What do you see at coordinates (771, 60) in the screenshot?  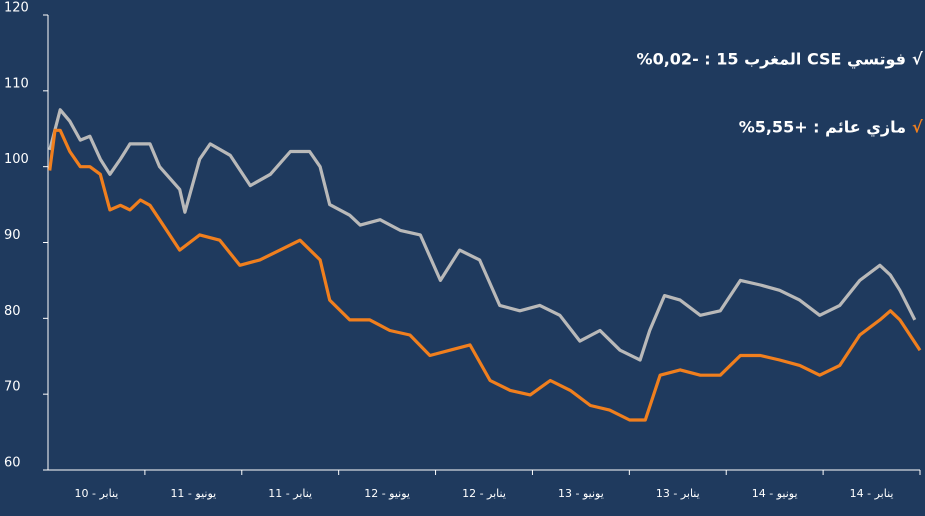 I see `annotation-text: فوتسي CSE المغرب 15 : -0,02%` at bounding box center [771, 60].